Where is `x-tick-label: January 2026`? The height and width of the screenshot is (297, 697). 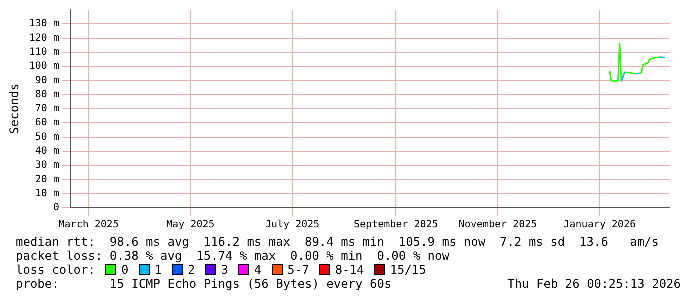
x-tick-label: January 2026 is located at coordinates (600, 225).